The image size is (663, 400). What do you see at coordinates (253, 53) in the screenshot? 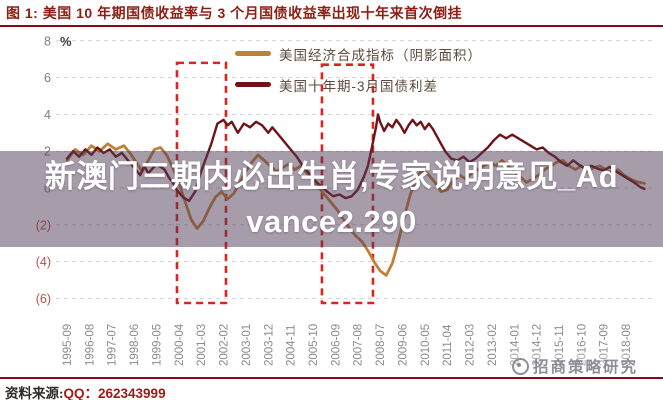
I see `composite-indicator-swatch-icon` at bounding box center [253, 53].